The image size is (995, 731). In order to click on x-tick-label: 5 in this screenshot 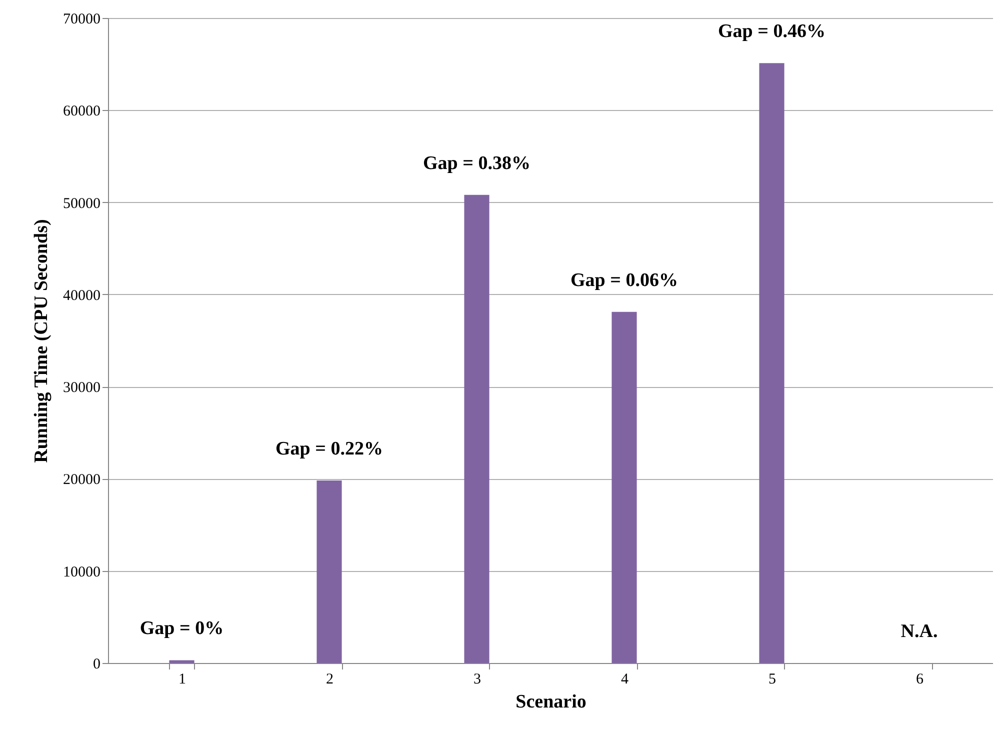, I will do `click(772, 680)`.